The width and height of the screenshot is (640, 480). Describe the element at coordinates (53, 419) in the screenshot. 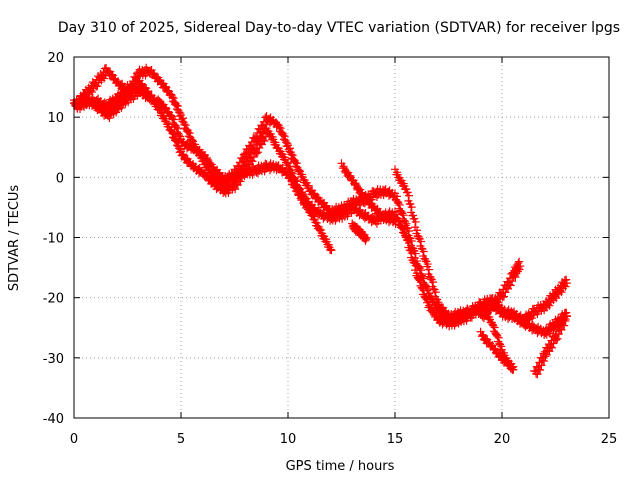

I see `y-tick-label: -40` at that location.